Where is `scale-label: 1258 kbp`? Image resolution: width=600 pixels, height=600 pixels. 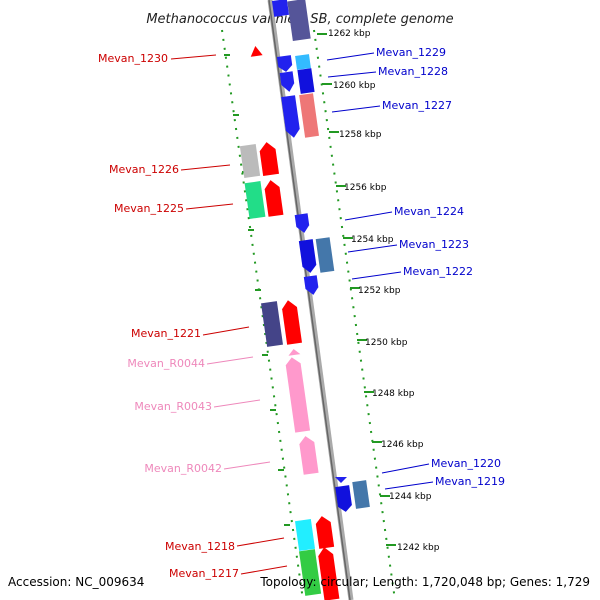 scale-label: 1258 kbp is located at coordinates (360, 135).